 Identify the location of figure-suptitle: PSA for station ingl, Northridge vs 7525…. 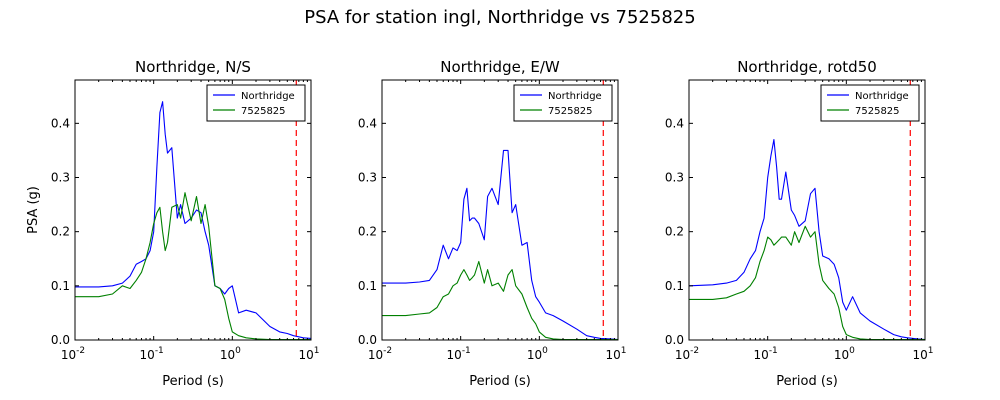
(499, 17).